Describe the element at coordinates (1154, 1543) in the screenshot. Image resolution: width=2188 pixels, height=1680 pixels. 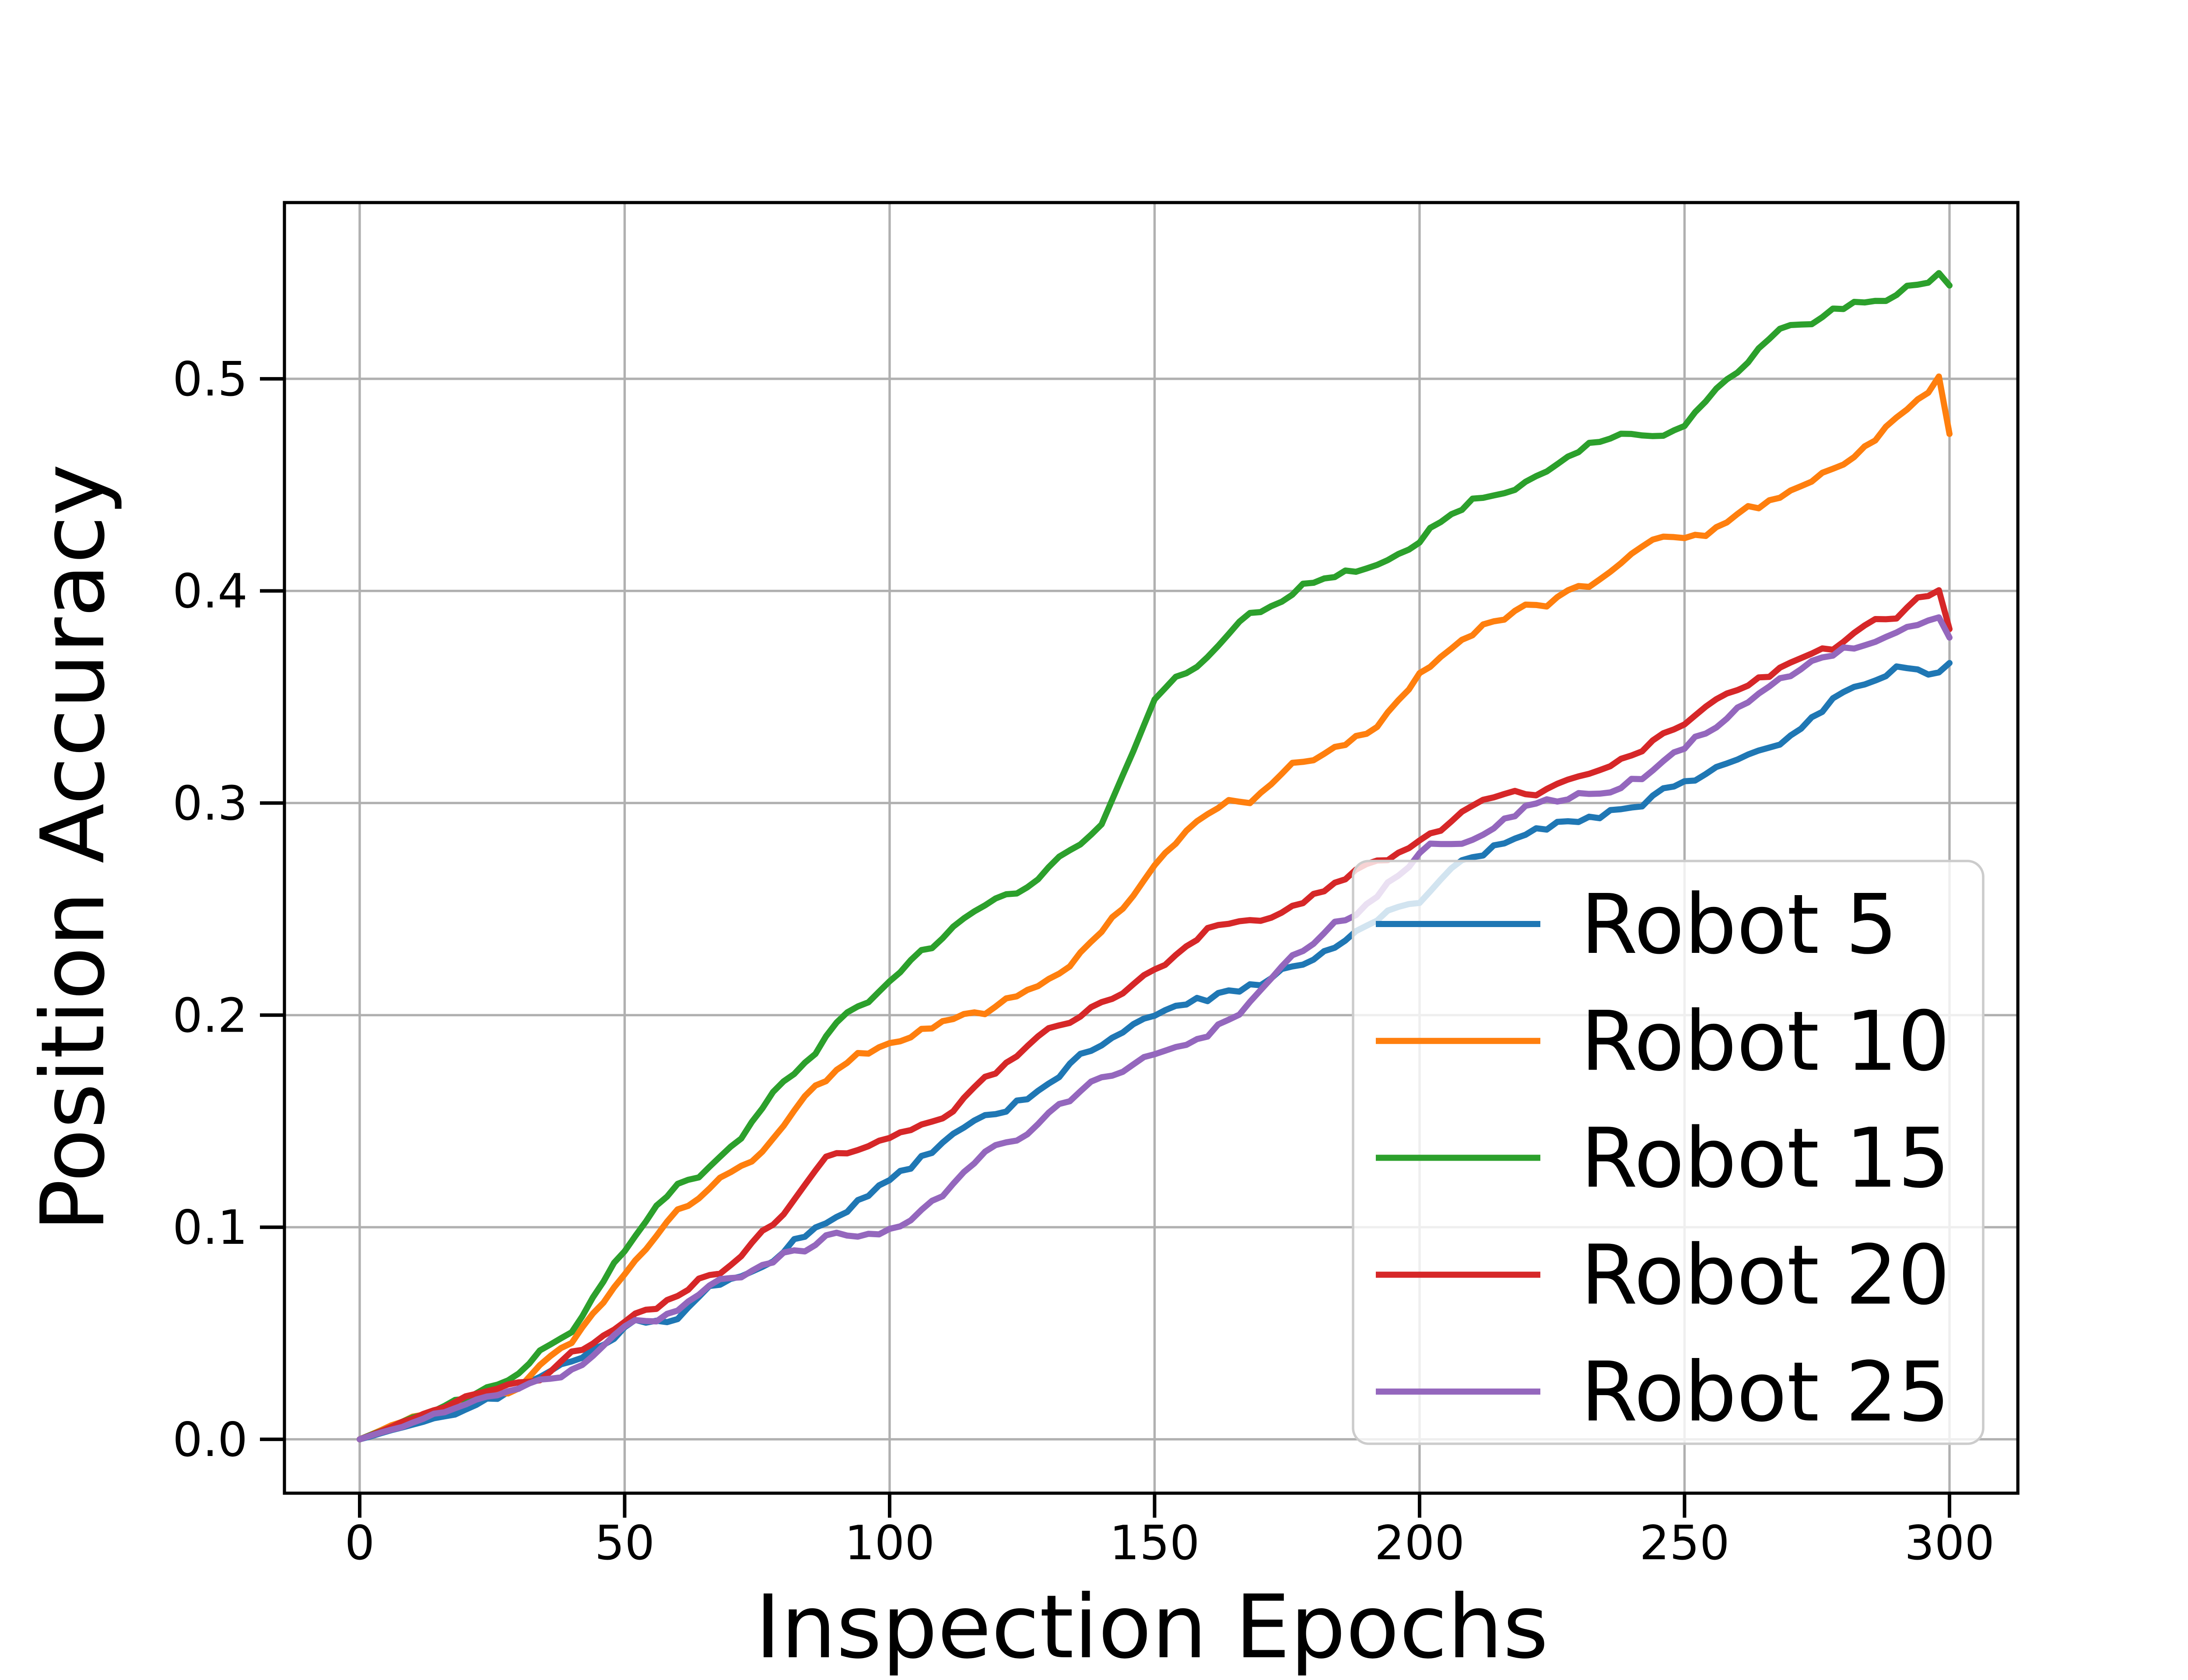
I see `x-tick-label: 150` at that location.